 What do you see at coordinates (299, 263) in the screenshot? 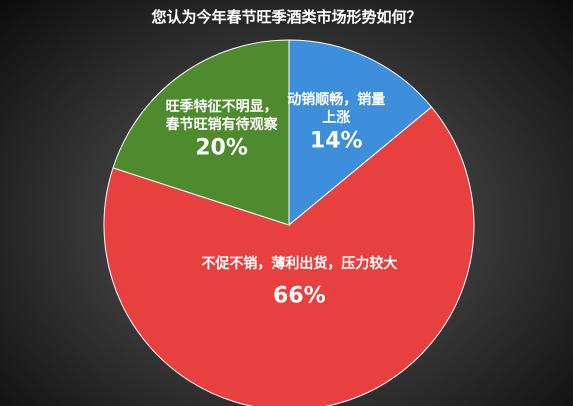
I see `slice-label: 不促不销，薄利出货，压力较大` at bounding box center [299, 263].